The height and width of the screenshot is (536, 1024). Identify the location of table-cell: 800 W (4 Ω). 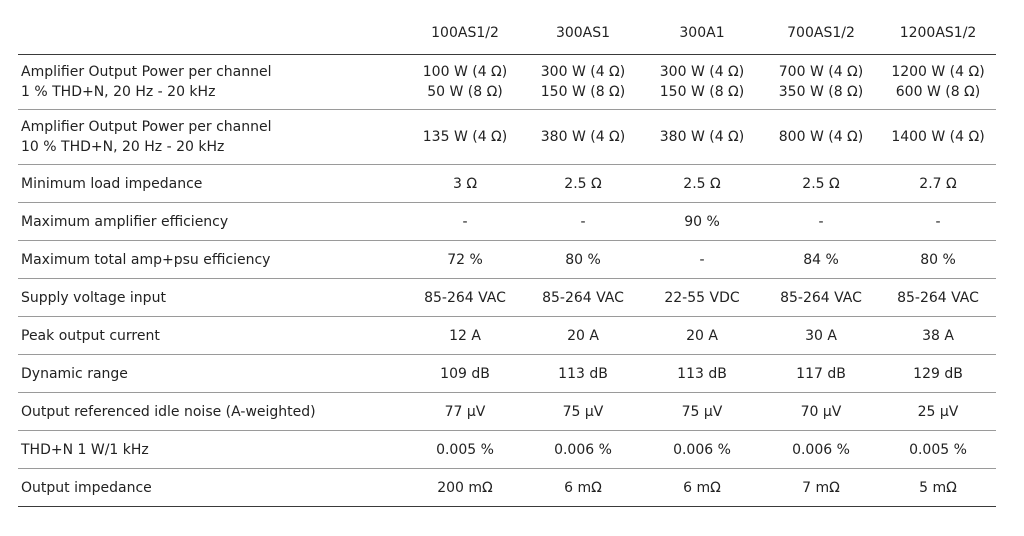
(821, 137).